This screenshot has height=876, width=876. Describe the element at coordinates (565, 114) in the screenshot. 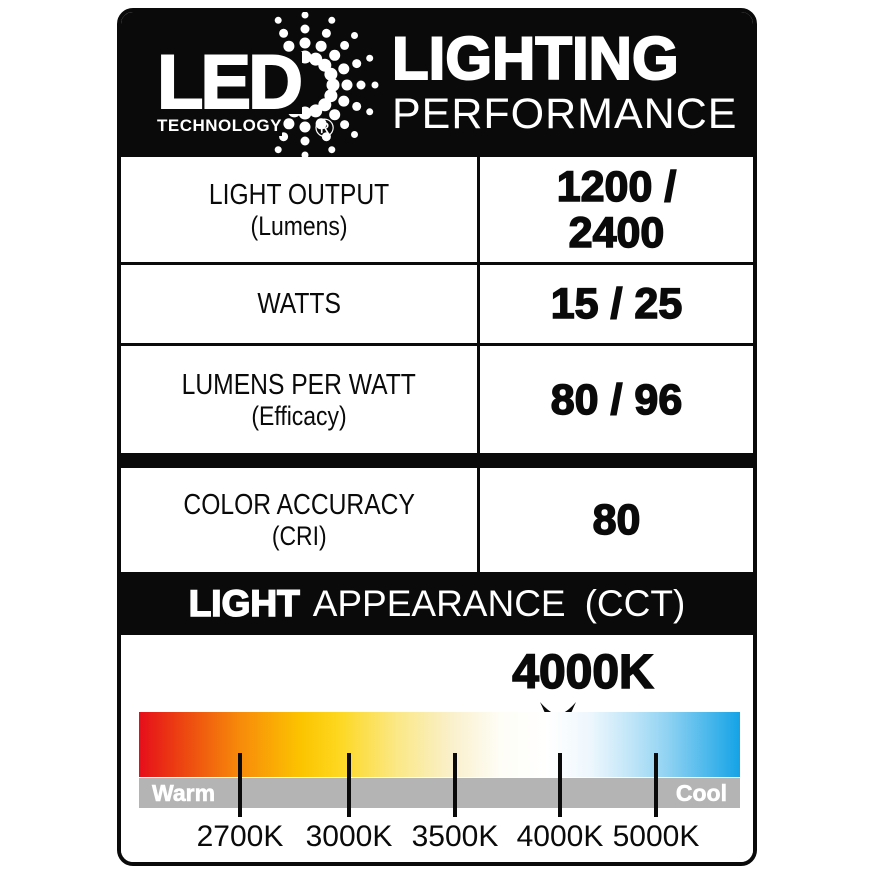

I see `header-title-line2: PERFORMANCE` at that location.